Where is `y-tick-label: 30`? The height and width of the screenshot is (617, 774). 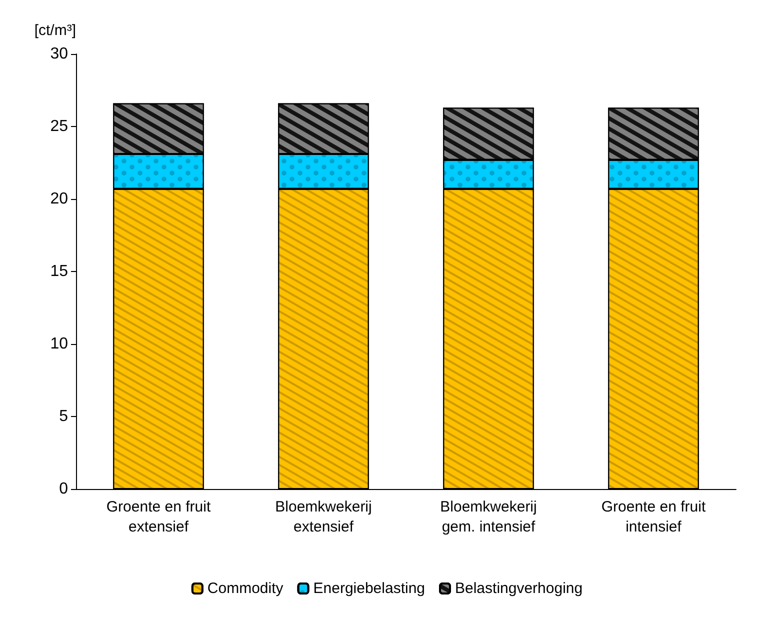 y-tick-label: 30 is located at coordinates (59, 54).